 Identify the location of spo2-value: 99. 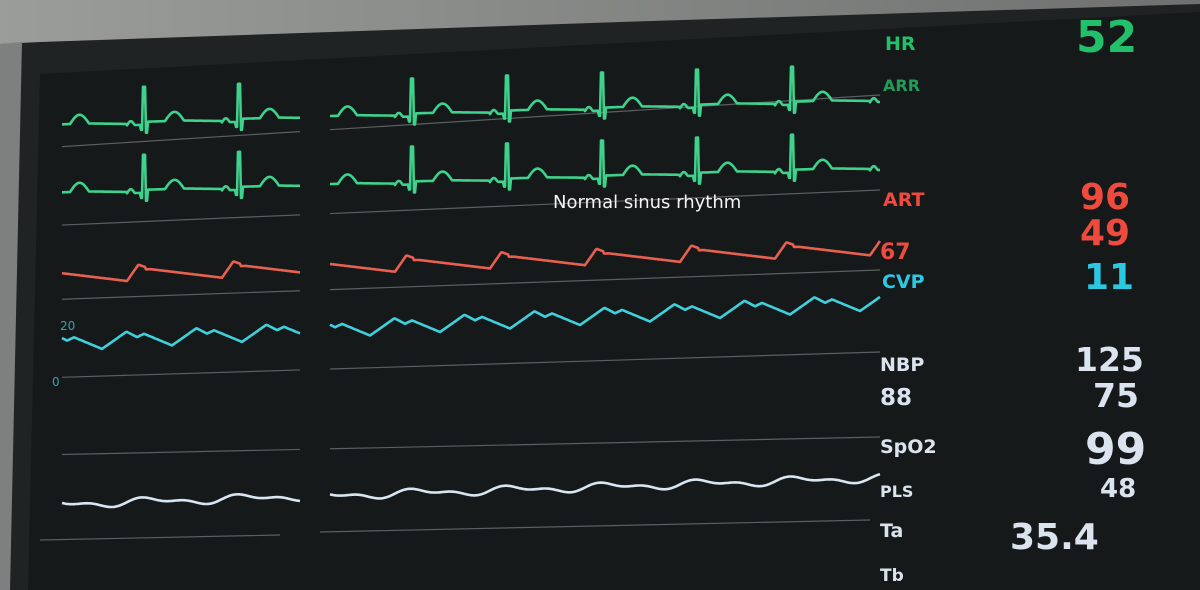
(1116, 449).